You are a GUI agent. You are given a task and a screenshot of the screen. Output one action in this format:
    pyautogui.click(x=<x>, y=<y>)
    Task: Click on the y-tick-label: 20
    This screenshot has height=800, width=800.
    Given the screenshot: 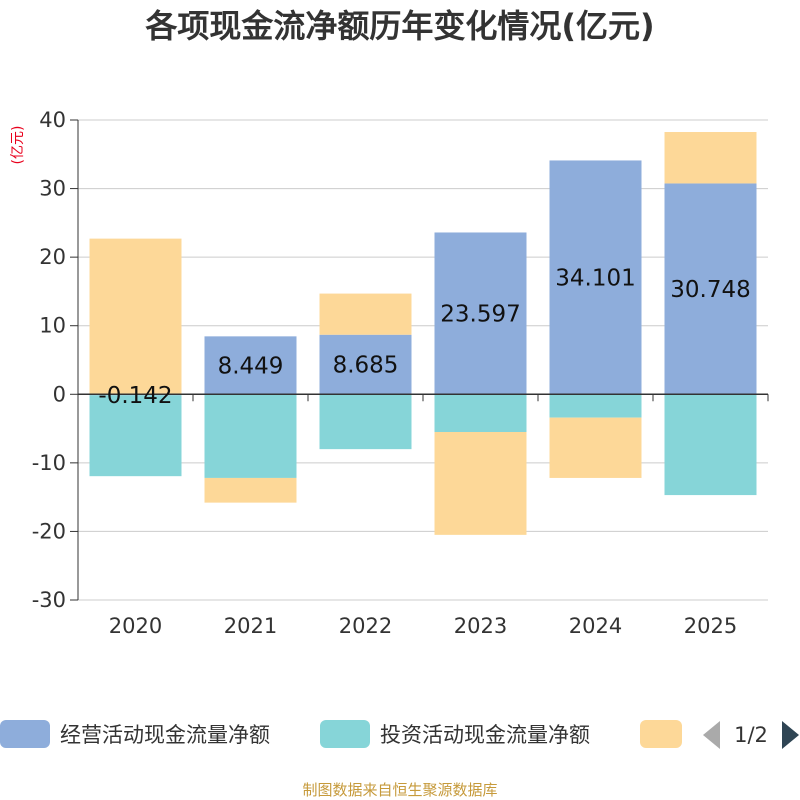 What is the action you would take?
    pyautogui.click(x=52, y=257)
    